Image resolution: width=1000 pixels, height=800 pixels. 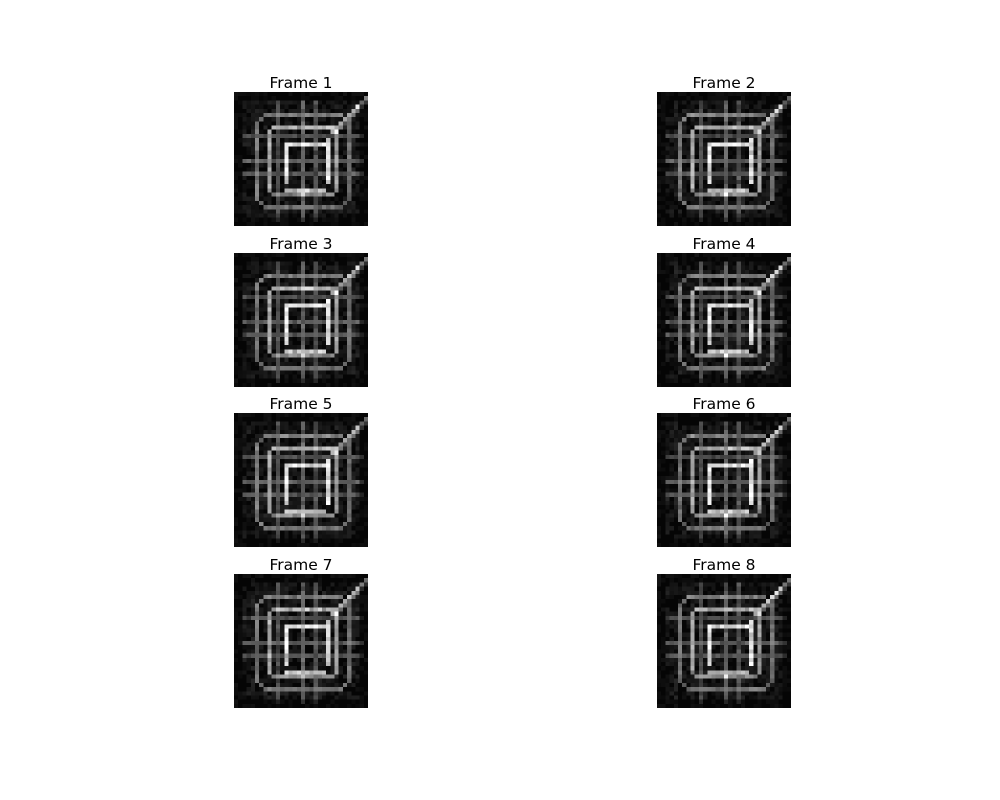 What do you see at coordinates (301, 565) in the screenshot?
I see `subplot-title: Frame 7` at bounding box center [301, 565].